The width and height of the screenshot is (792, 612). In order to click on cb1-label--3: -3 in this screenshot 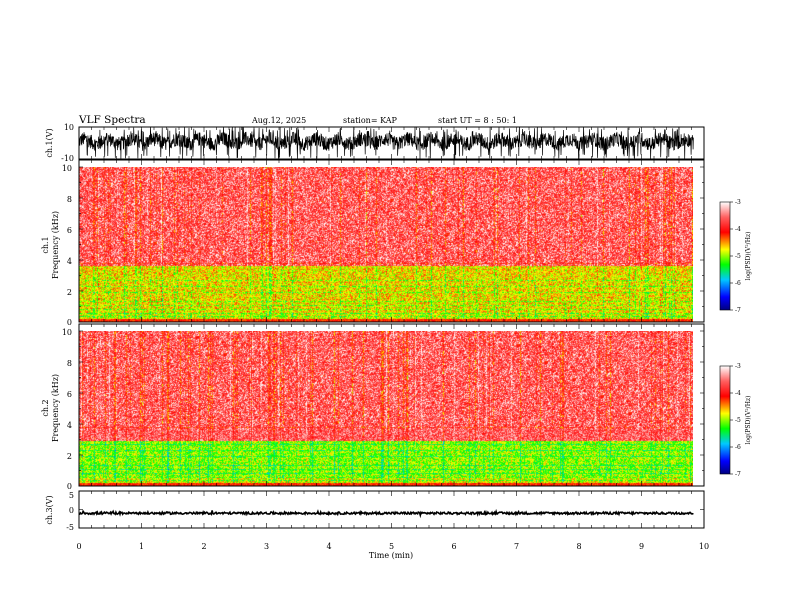, I will do `click(738, 202)`.